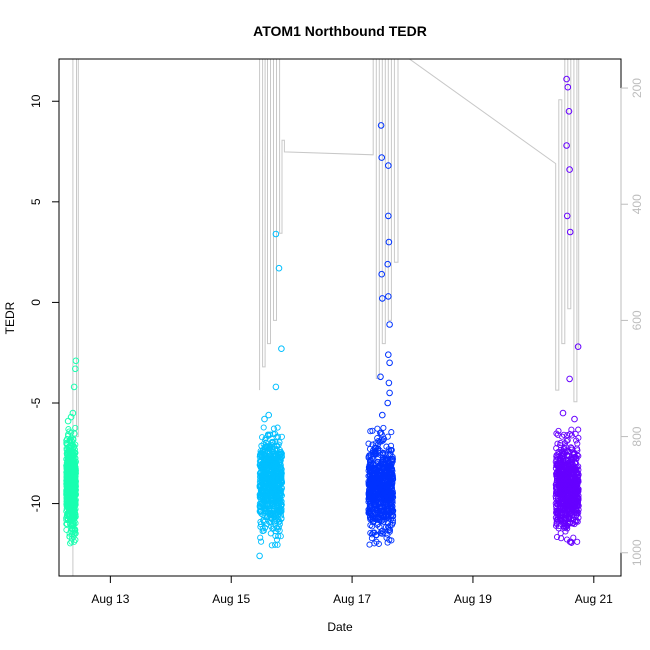  Describe the element at coordinates (271, 395) in the screenshot. I see `series-2-points` at that location.